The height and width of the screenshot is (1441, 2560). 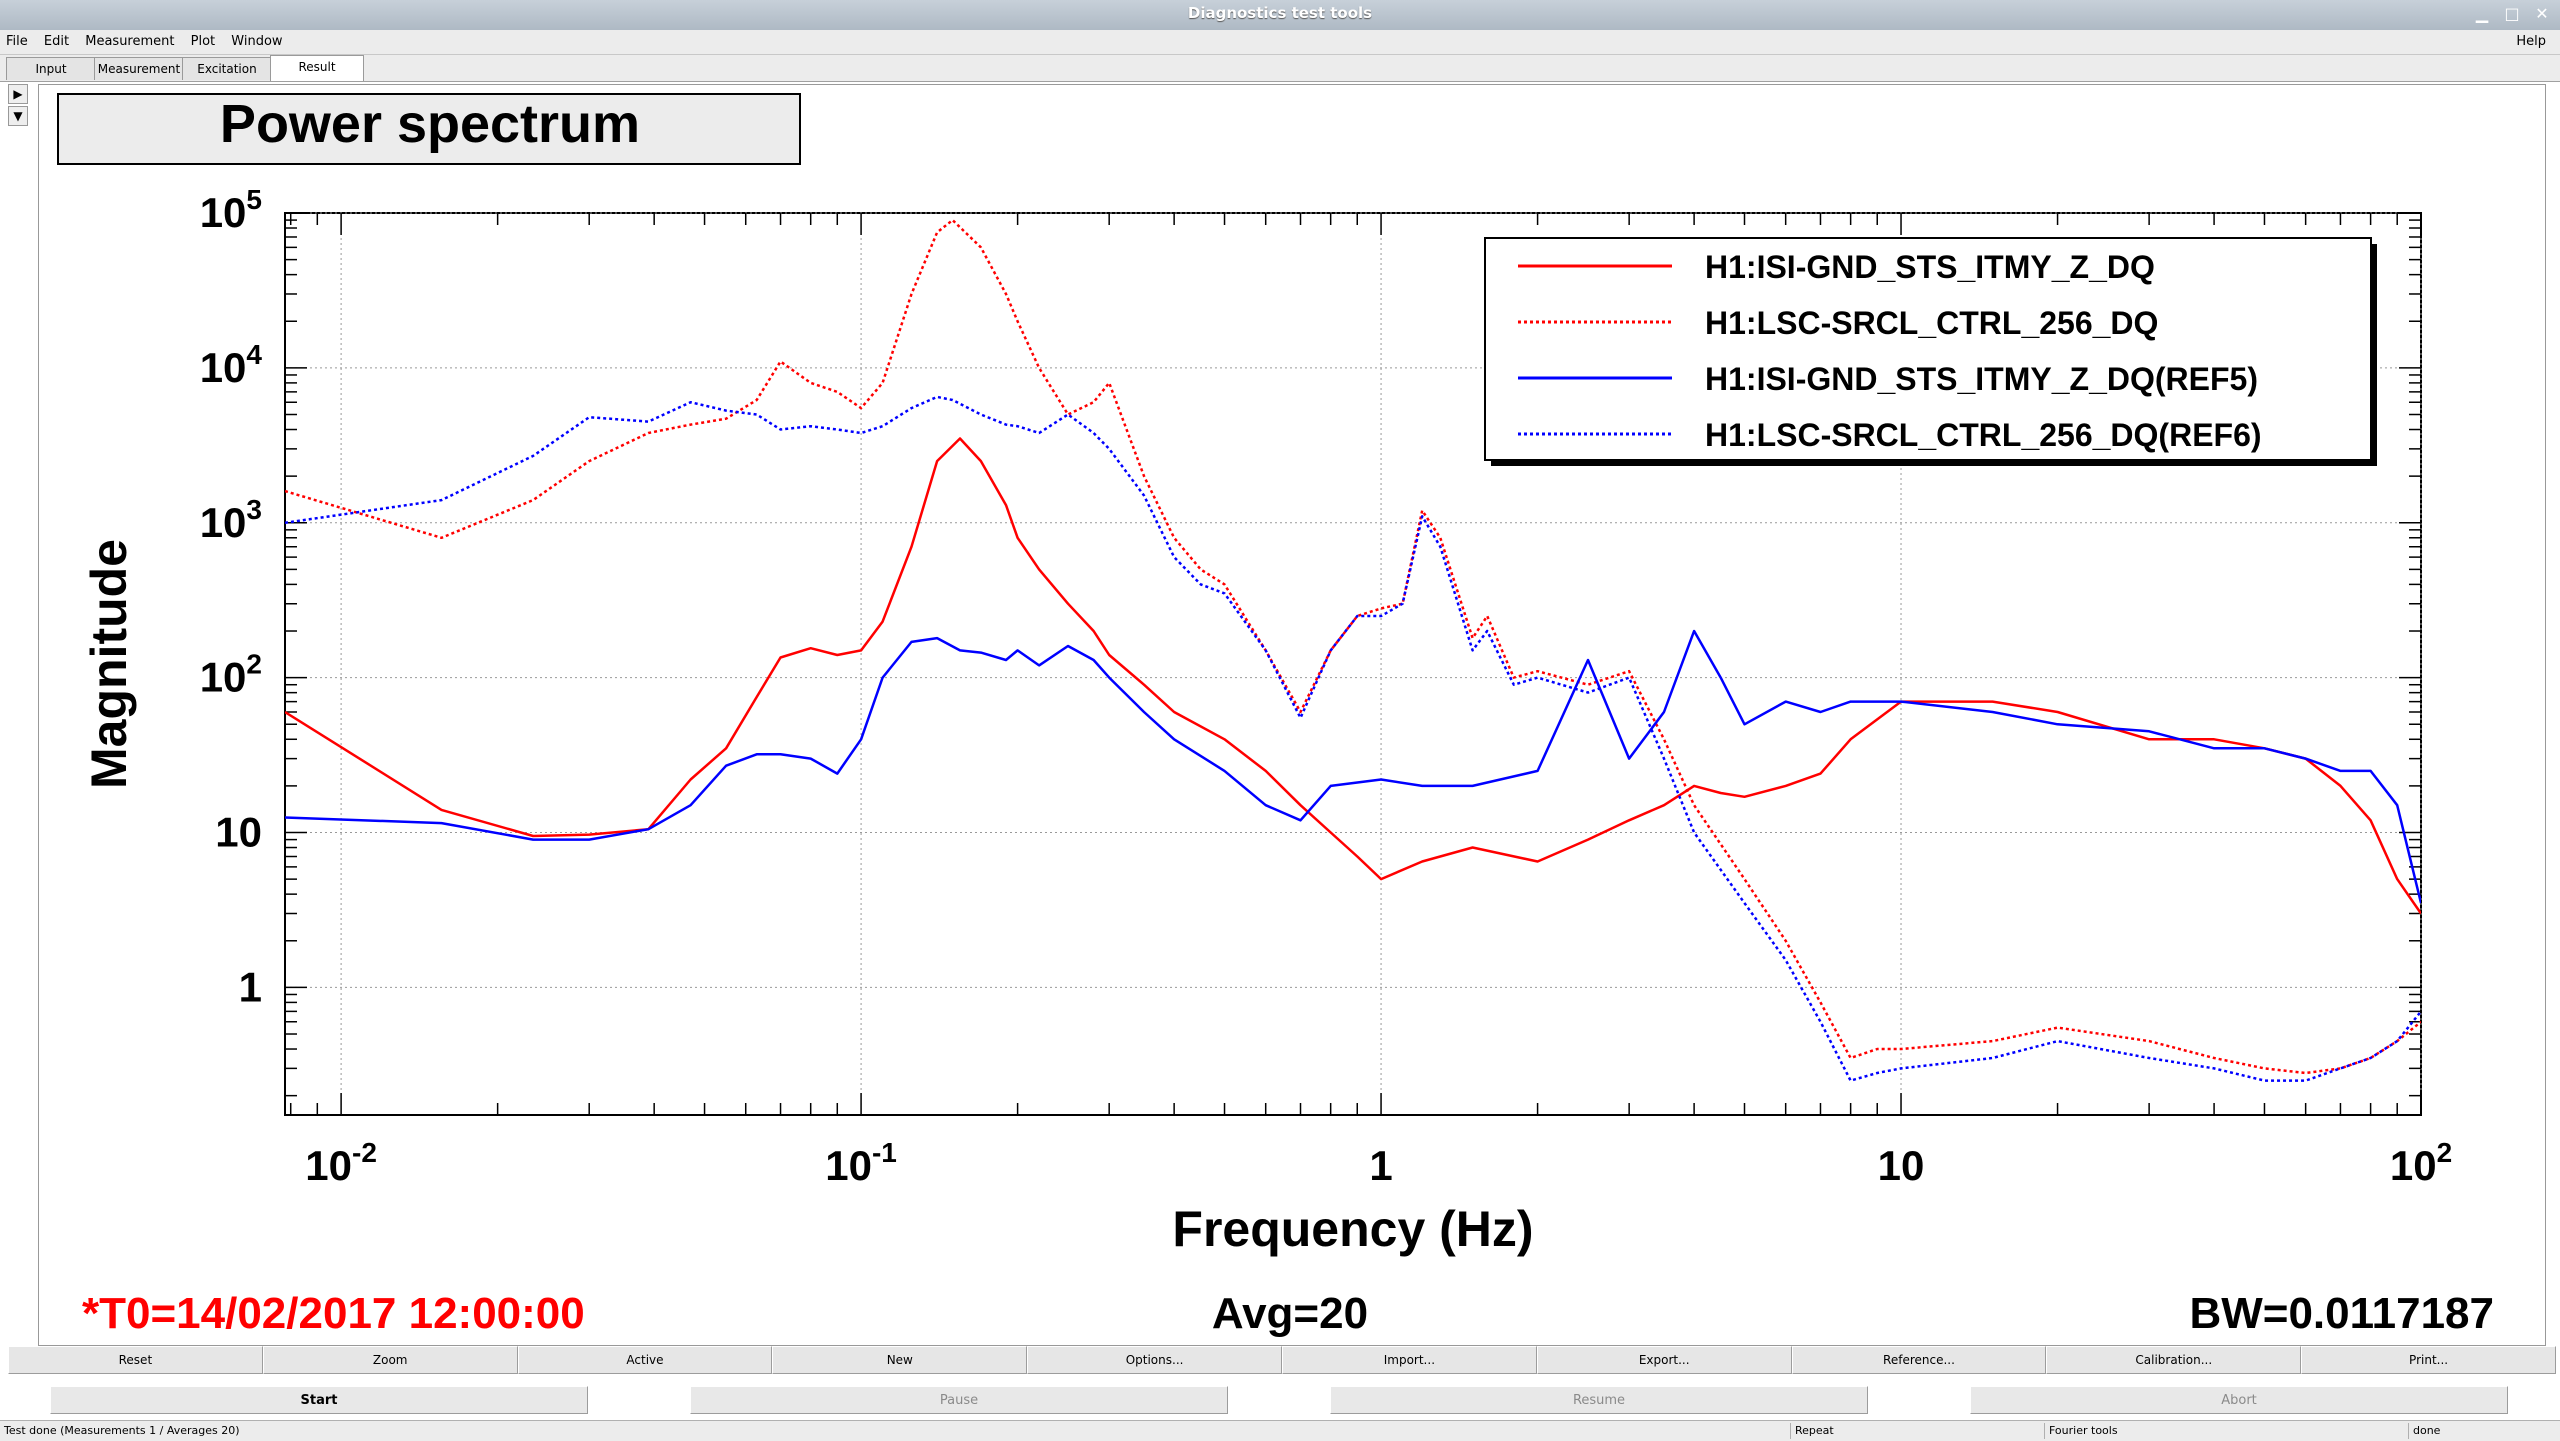 I want to click on bw-label: BW=0.0117187, so click(x=2341, y=1313).